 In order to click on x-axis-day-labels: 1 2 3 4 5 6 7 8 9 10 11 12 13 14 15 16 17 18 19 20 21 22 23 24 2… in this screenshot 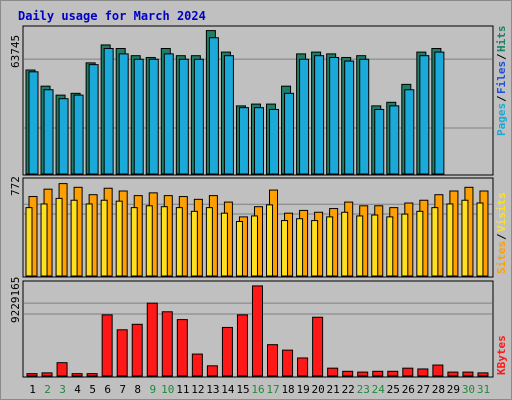, I will do `click(259, 389)`.